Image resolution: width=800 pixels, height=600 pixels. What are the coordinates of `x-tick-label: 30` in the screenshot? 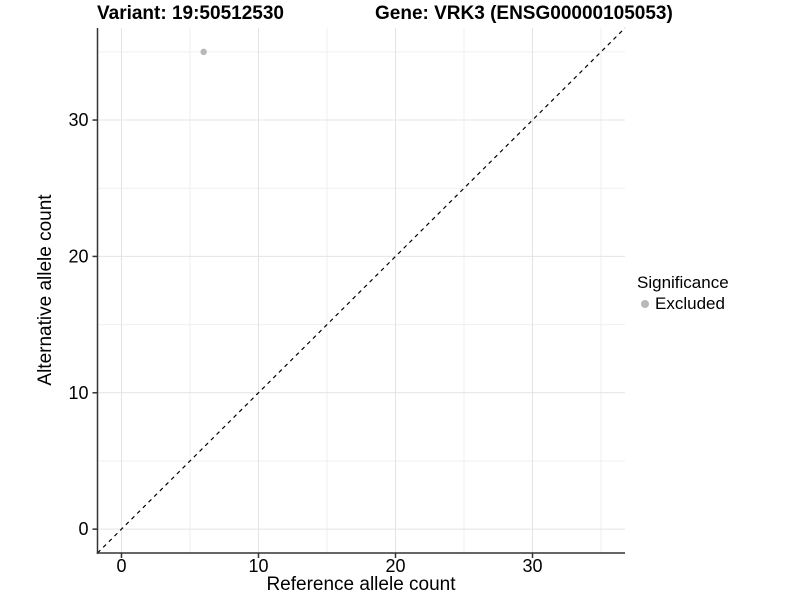 It's located at (533, 566).